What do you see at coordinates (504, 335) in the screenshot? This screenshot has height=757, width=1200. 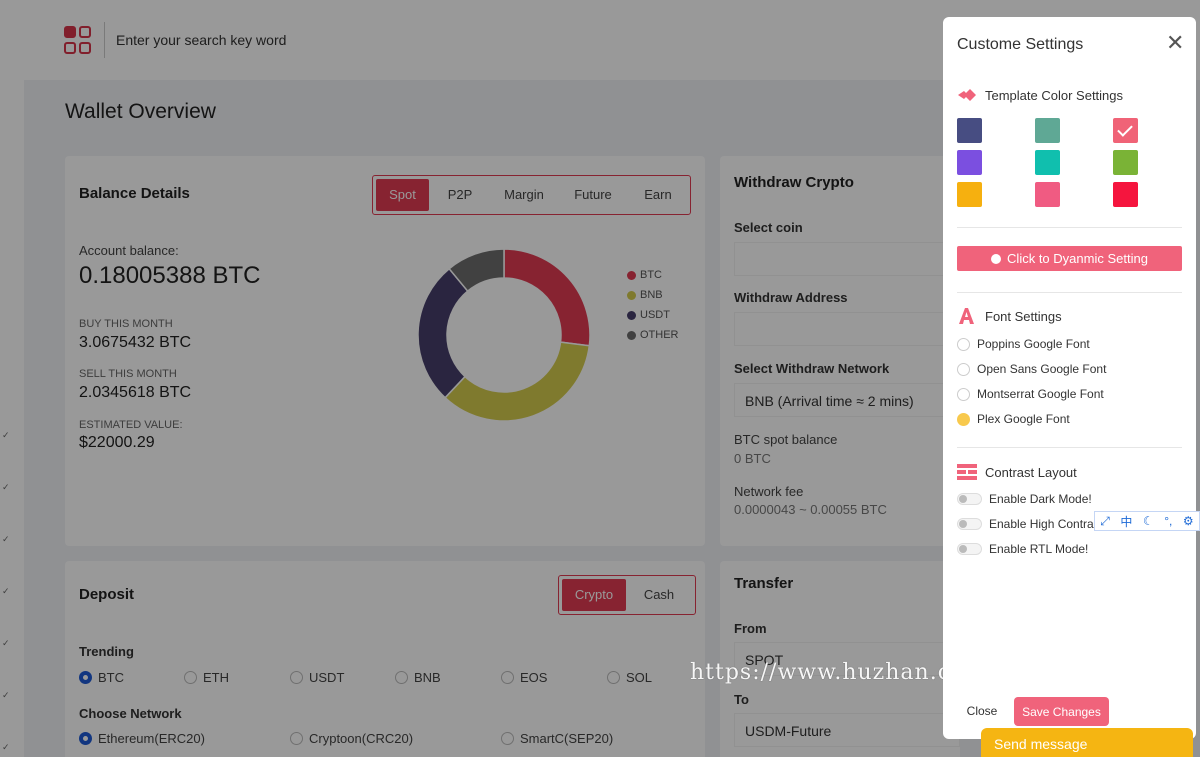 I see `balance-donut-chart` at bounding box center [504, 335].